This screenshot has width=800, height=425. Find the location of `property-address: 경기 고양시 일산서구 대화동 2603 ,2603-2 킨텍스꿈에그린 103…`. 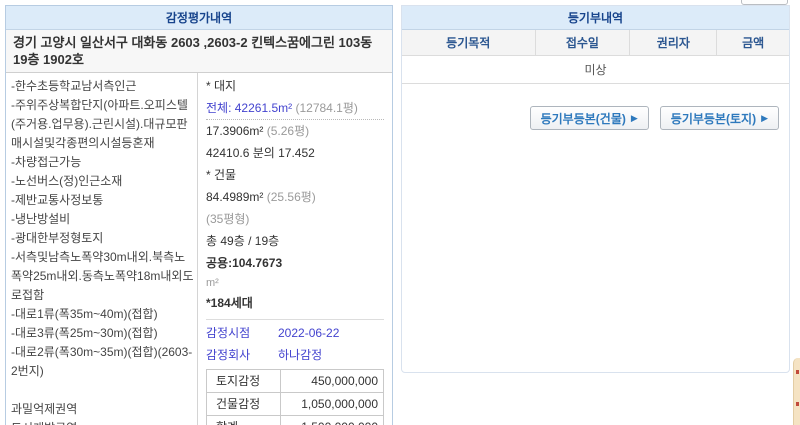

property-address: 경기 고양시 일산서구 대화동 2603 ,2603-2 킨텍스꿈에그린 103… is located at coordinates (199, 51).